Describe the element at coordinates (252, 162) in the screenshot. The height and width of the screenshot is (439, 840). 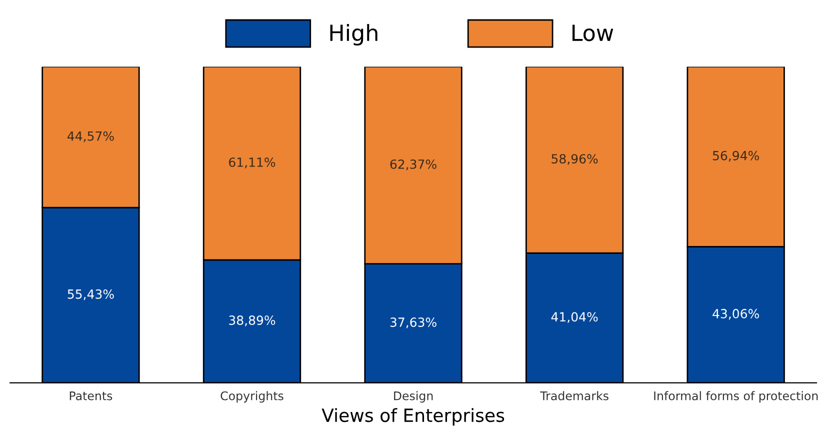
I see `data-label: 61,11%` at that location.